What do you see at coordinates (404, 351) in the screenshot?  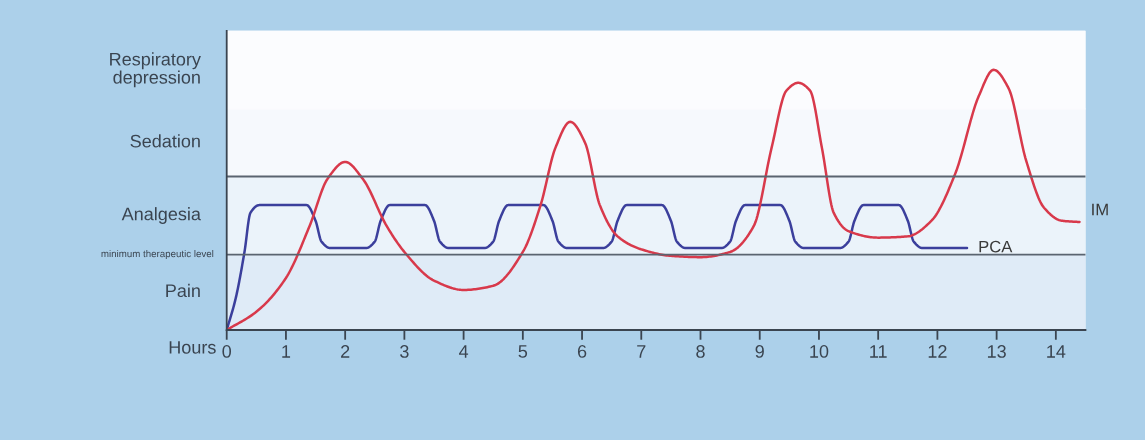 I see `x-tick-label: 3` at bounding box center [404, 351].